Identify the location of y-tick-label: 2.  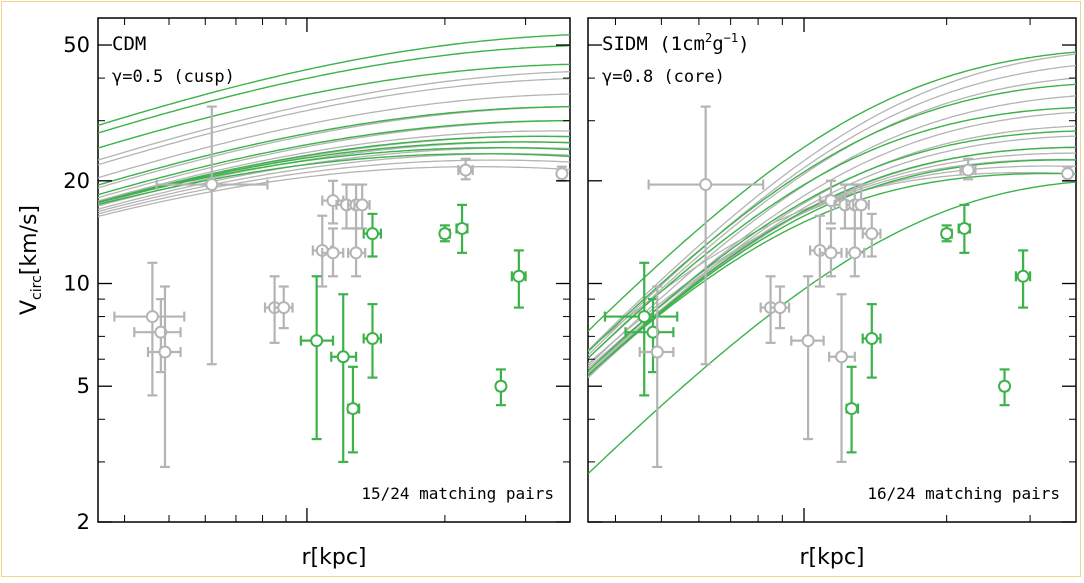
(83, 522).